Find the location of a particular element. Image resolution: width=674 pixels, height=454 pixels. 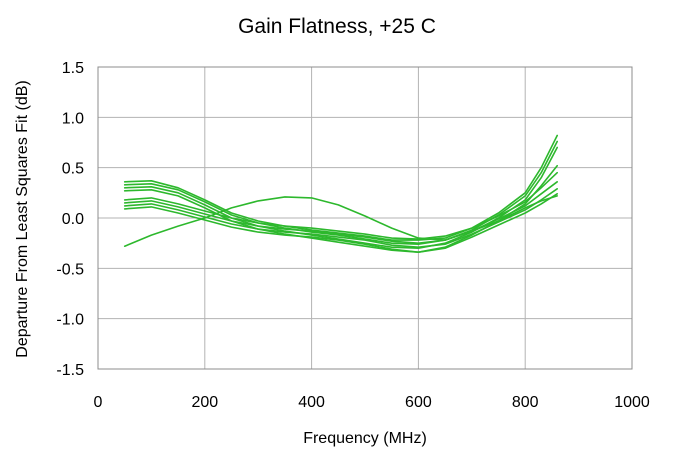

y-tick-label: -1.5 is located at coordinates (70, 370).